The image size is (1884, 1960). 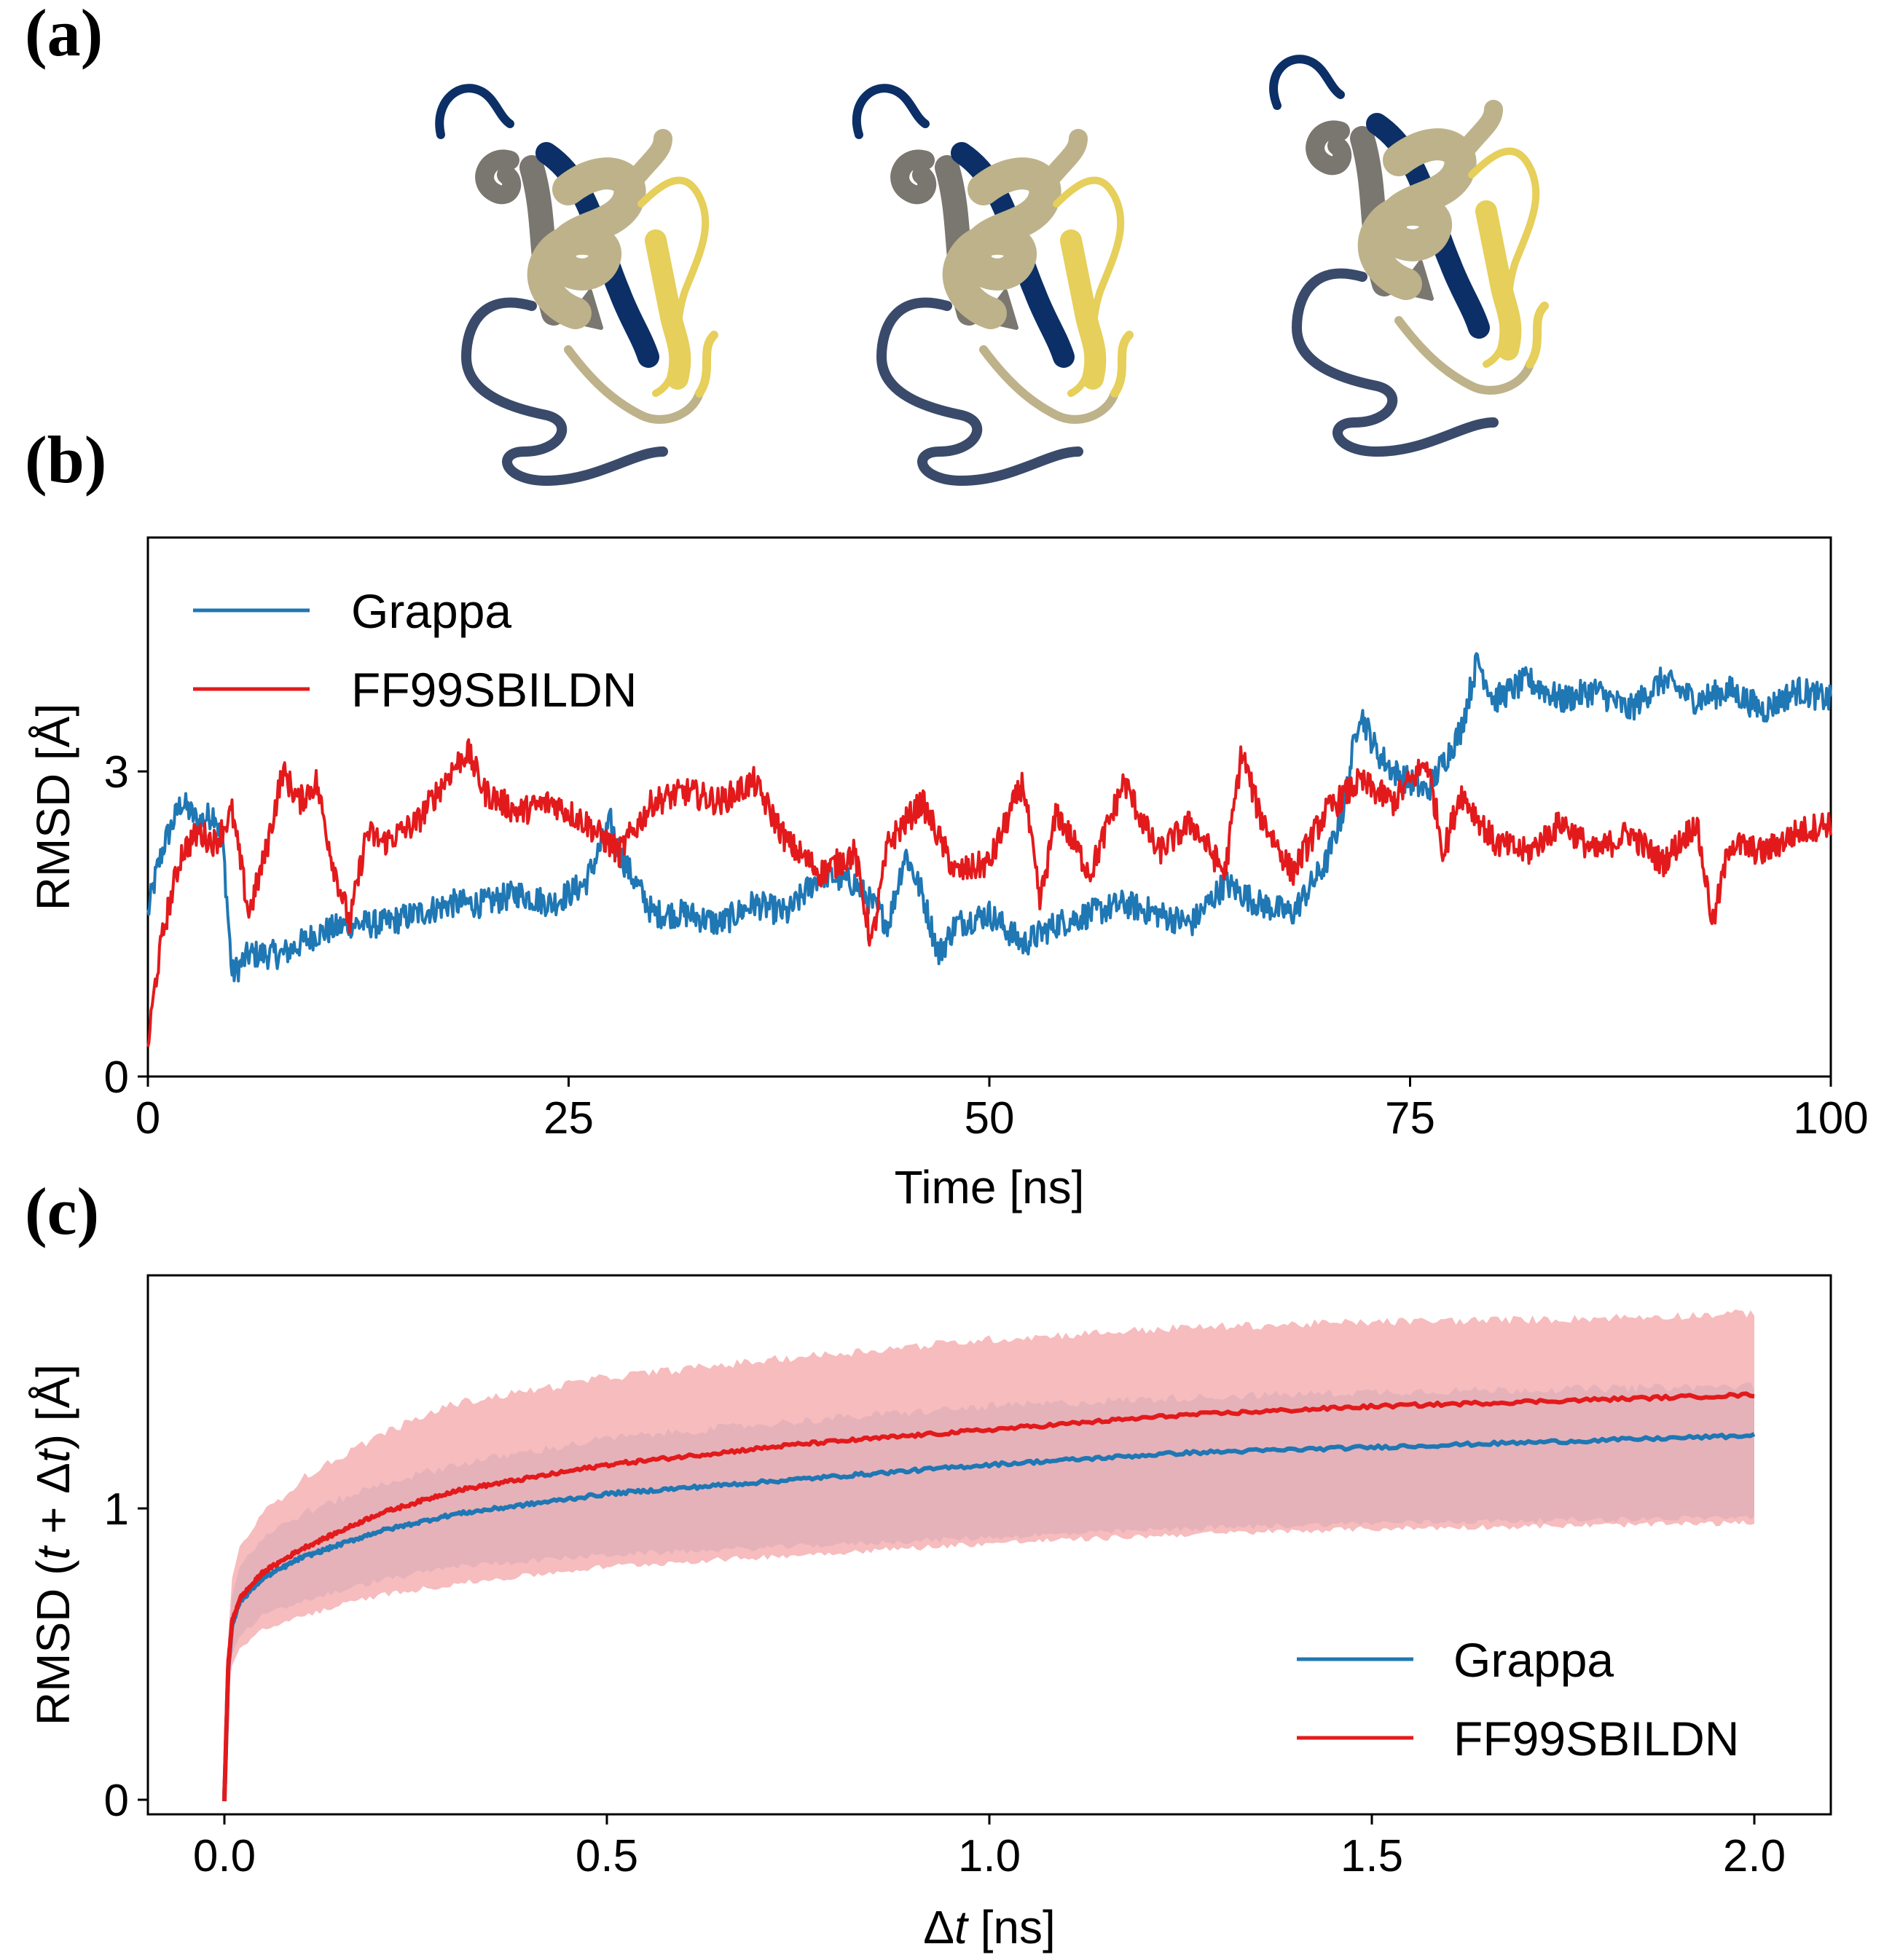 I want to click on legend-c-ff99-label: FF99SBILDN, so click(x=1596, y=1739).